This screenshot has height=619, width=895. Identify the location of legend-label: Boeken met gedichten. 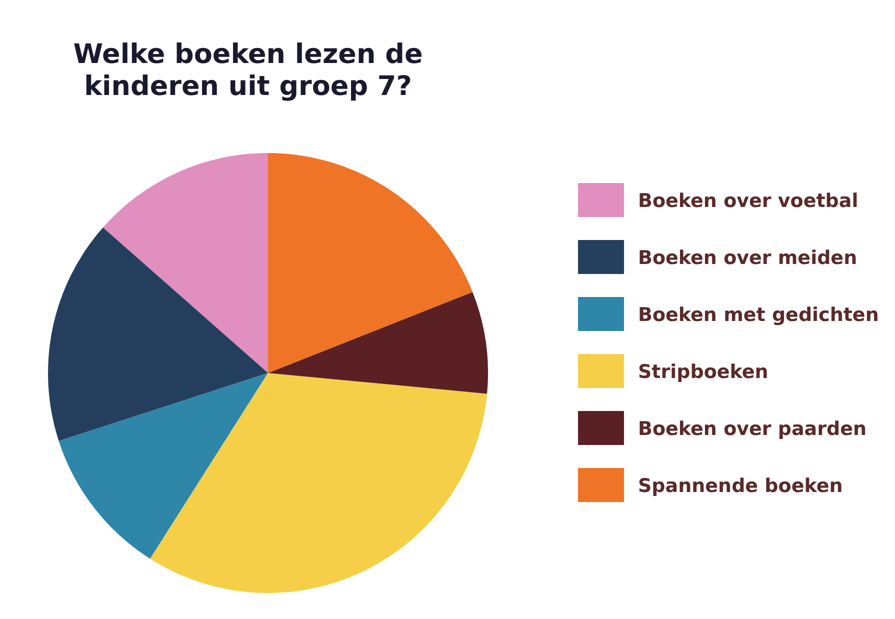
(758, 315).